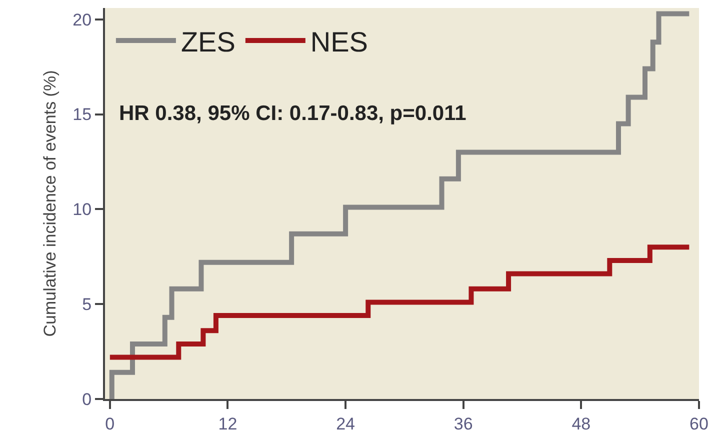 The image size is (714, 439). What do you see at coordinates (110, 424) in the screenshot?
I see `x-tick-label: 0` at bounding box center [110, 424].